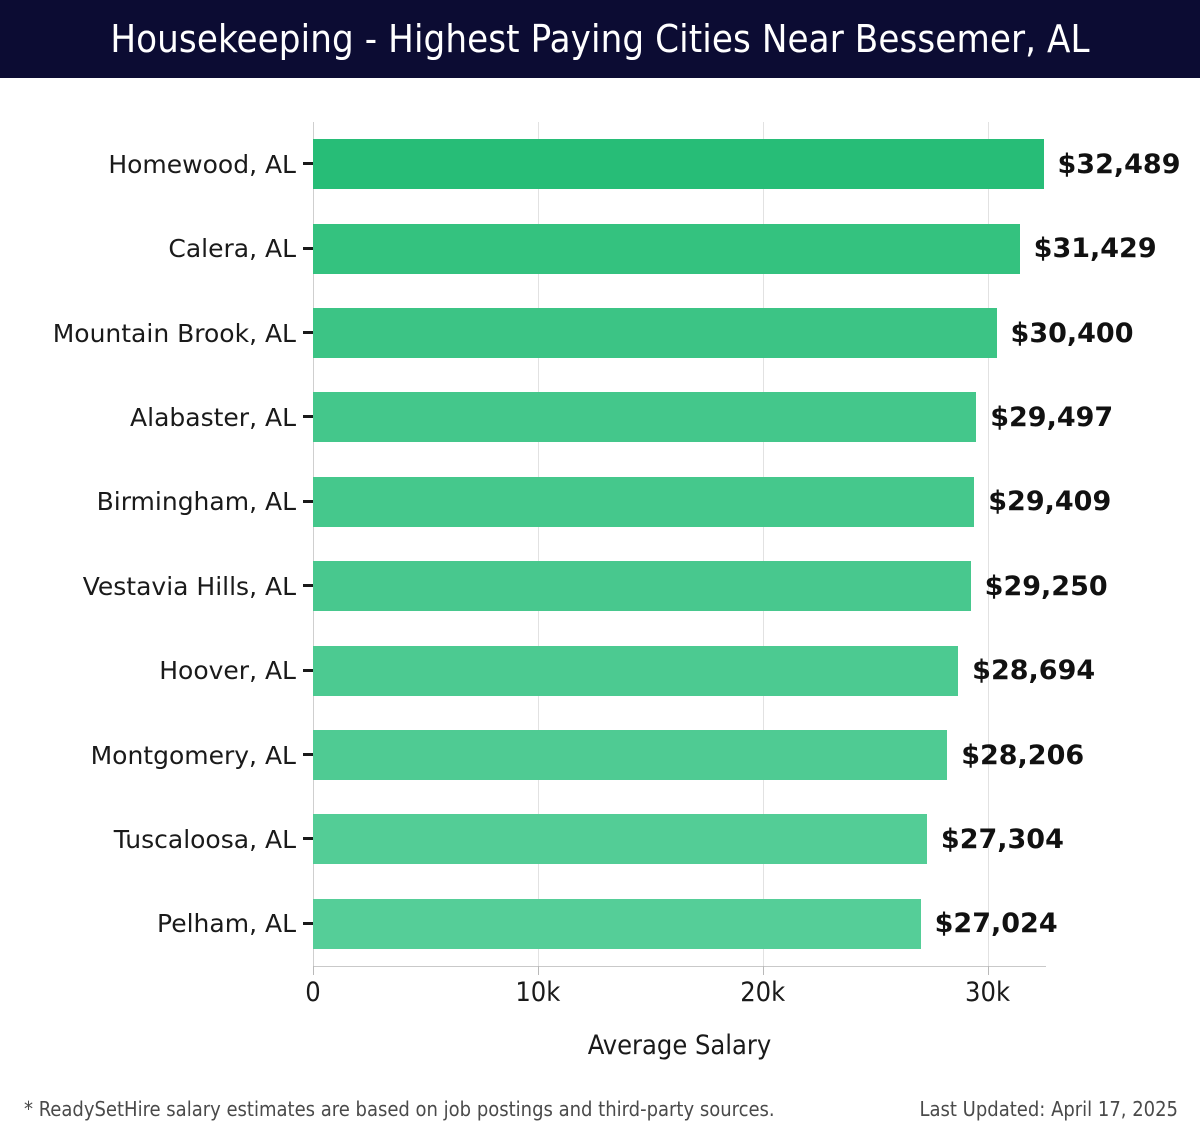 The width and height of the screenshot is (1200, 1140). Describe the element at coordinates (1002, 839) in the screenshot. I see `bar-value-label: $27,304` at that location.